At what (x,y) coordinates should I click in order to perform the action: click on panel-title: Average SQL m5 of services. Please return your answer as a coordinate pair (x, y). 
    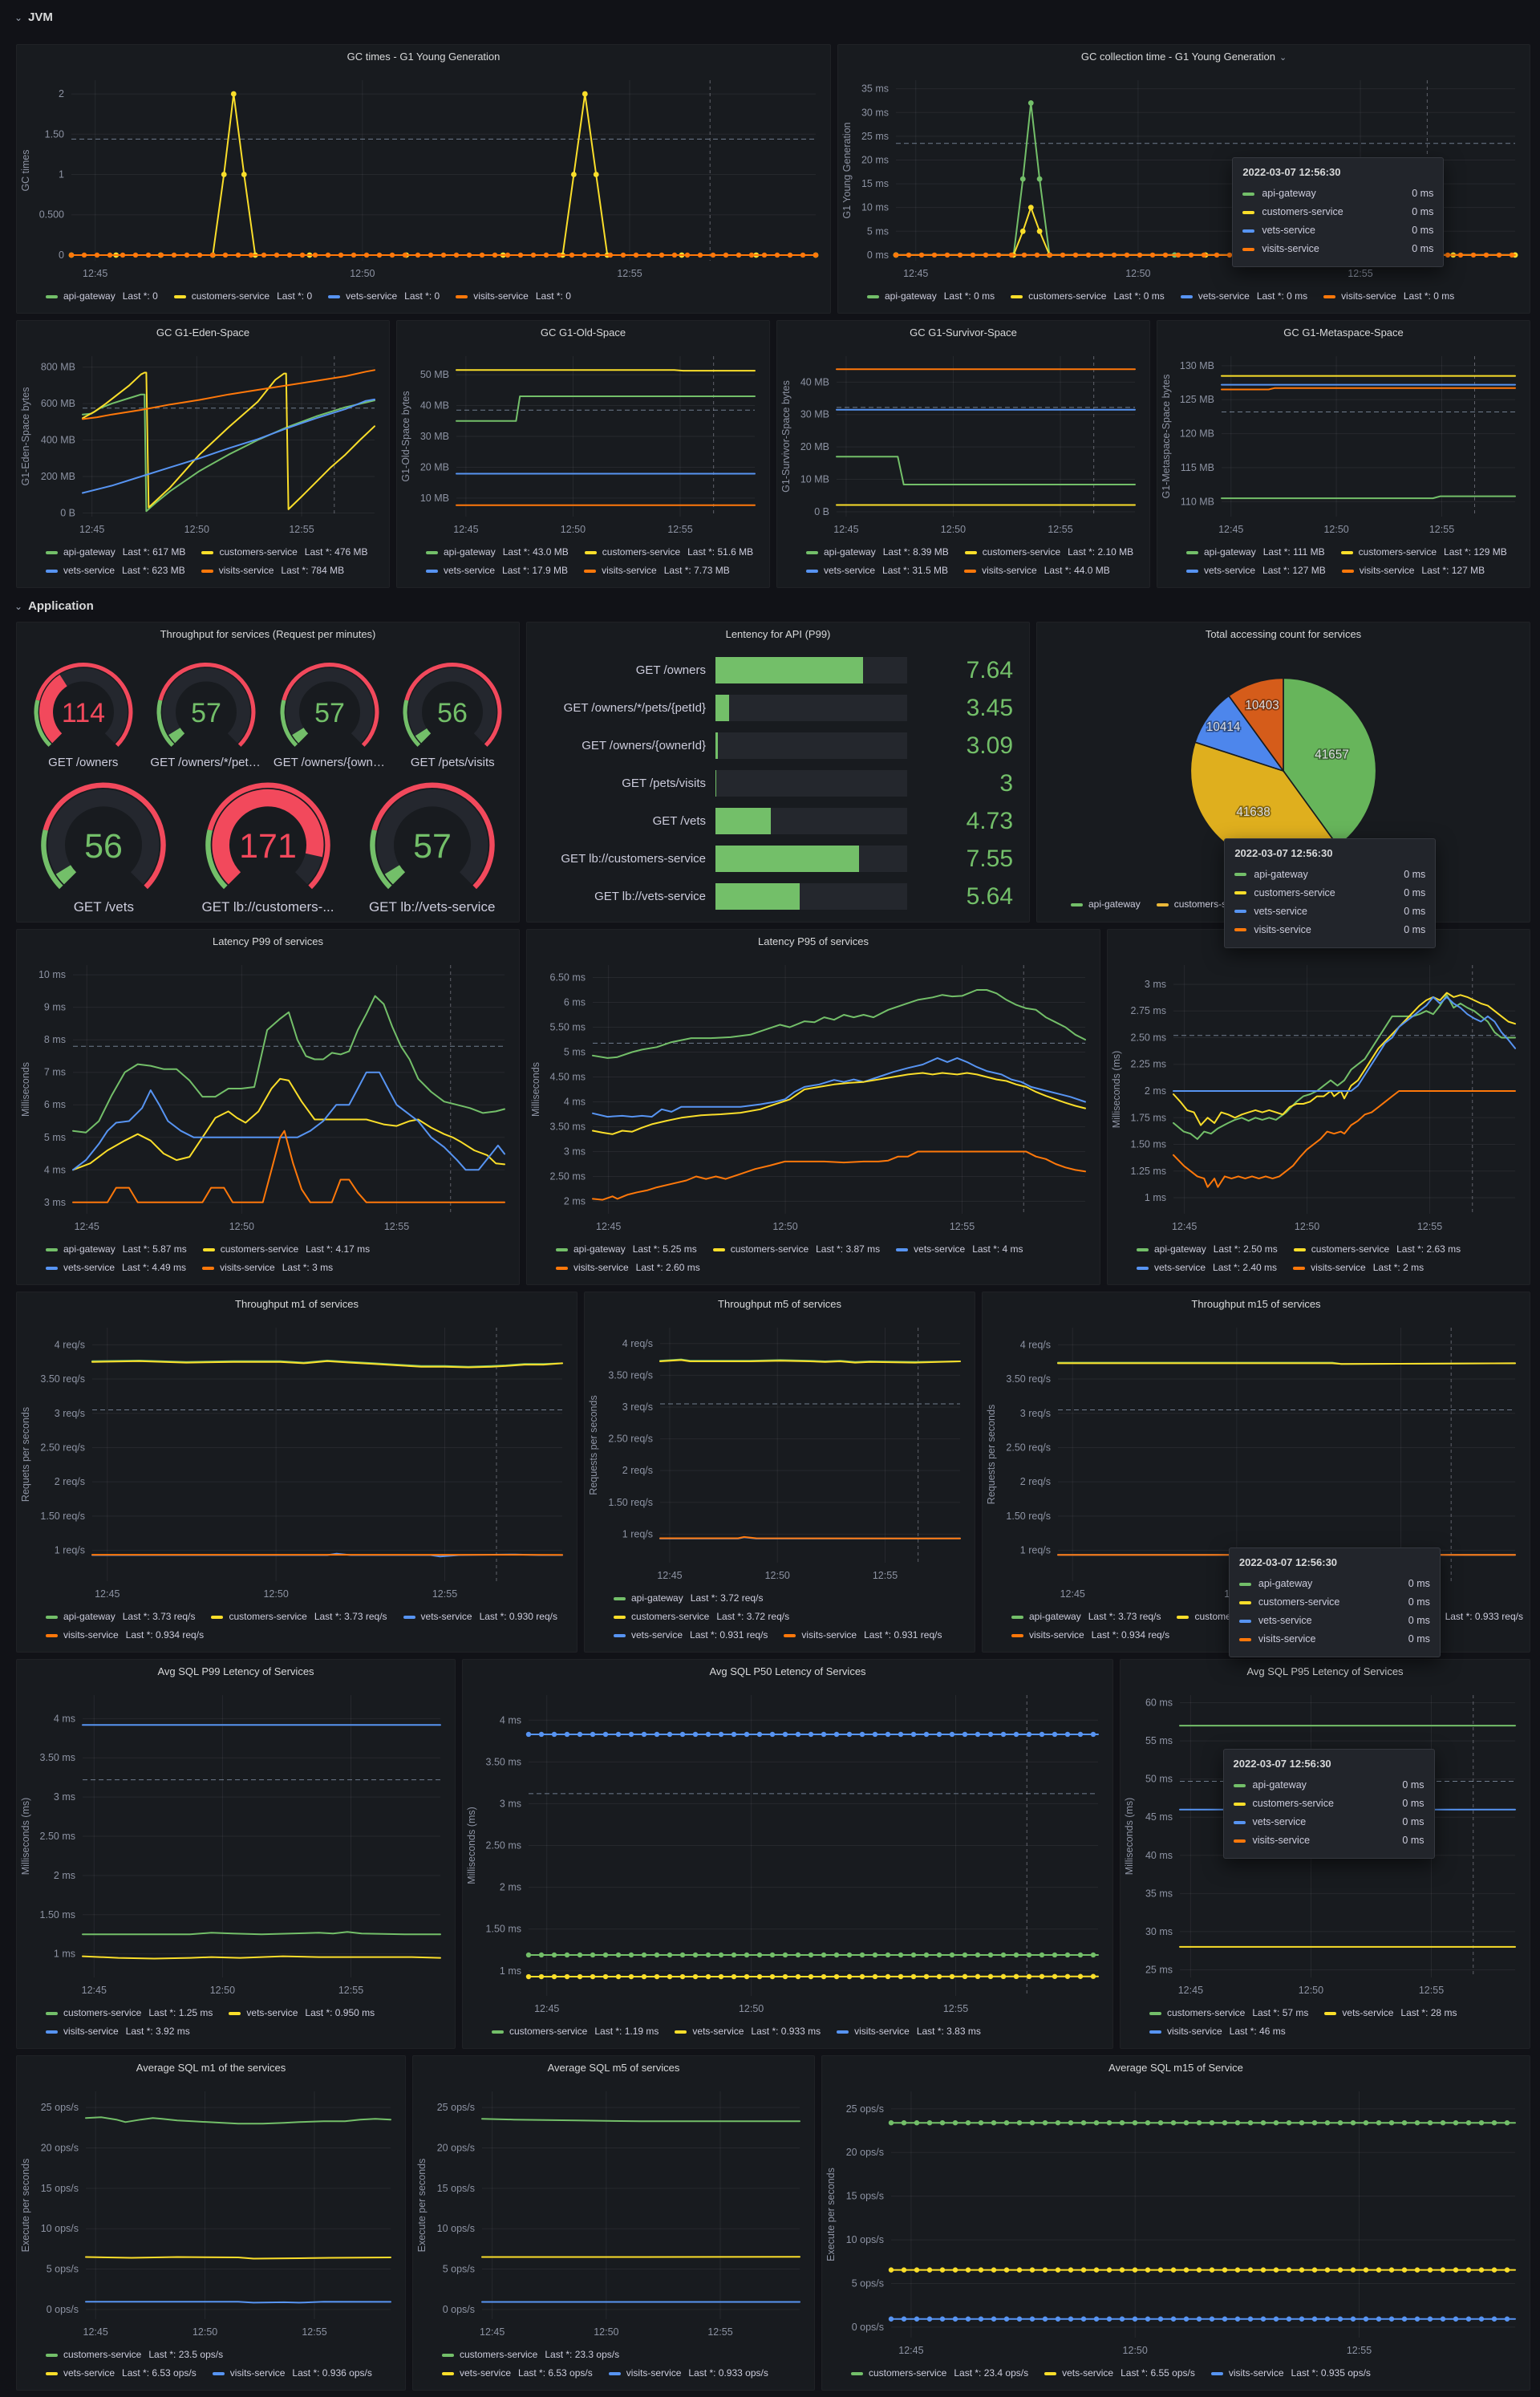
    Looking at the image, I should click on (613, 2068).